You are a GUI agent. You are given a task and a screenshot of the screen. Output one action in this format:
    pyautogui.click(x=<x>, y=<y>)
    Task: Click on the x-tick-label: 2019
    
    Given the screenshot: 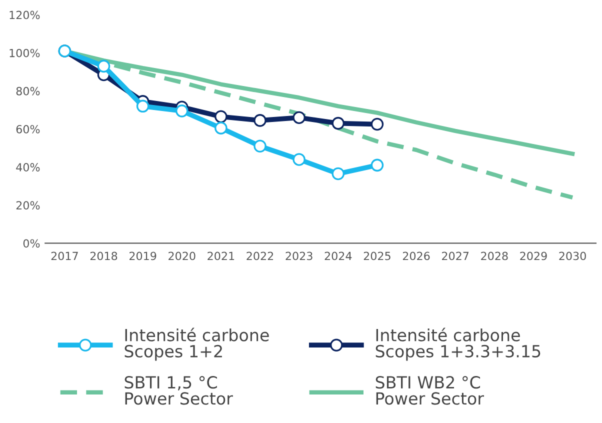 What is the action you would take?
    pyautogui.click(x=142, y=256)
    